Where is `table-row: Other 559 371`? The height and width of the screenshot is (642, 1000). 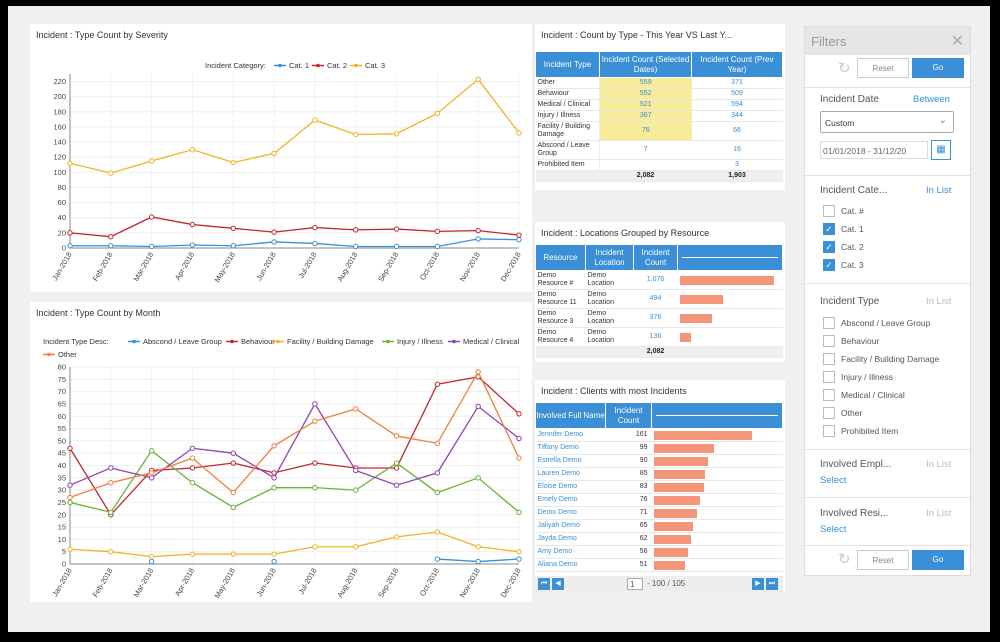 table-row: Other 559 371 is located at coordinates (659, 83).